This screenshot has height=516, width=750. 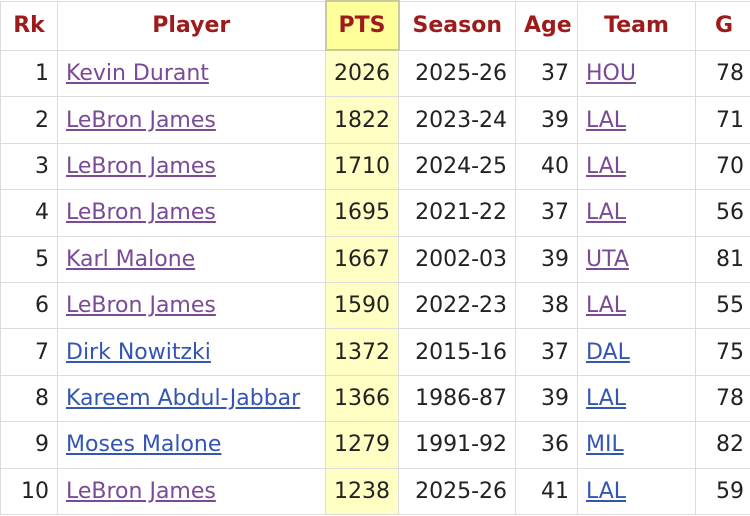 What do you see at coordinates (362, 398) in the screenshot?
I see `points-cell: 1366` at bounding box center [362, 398].